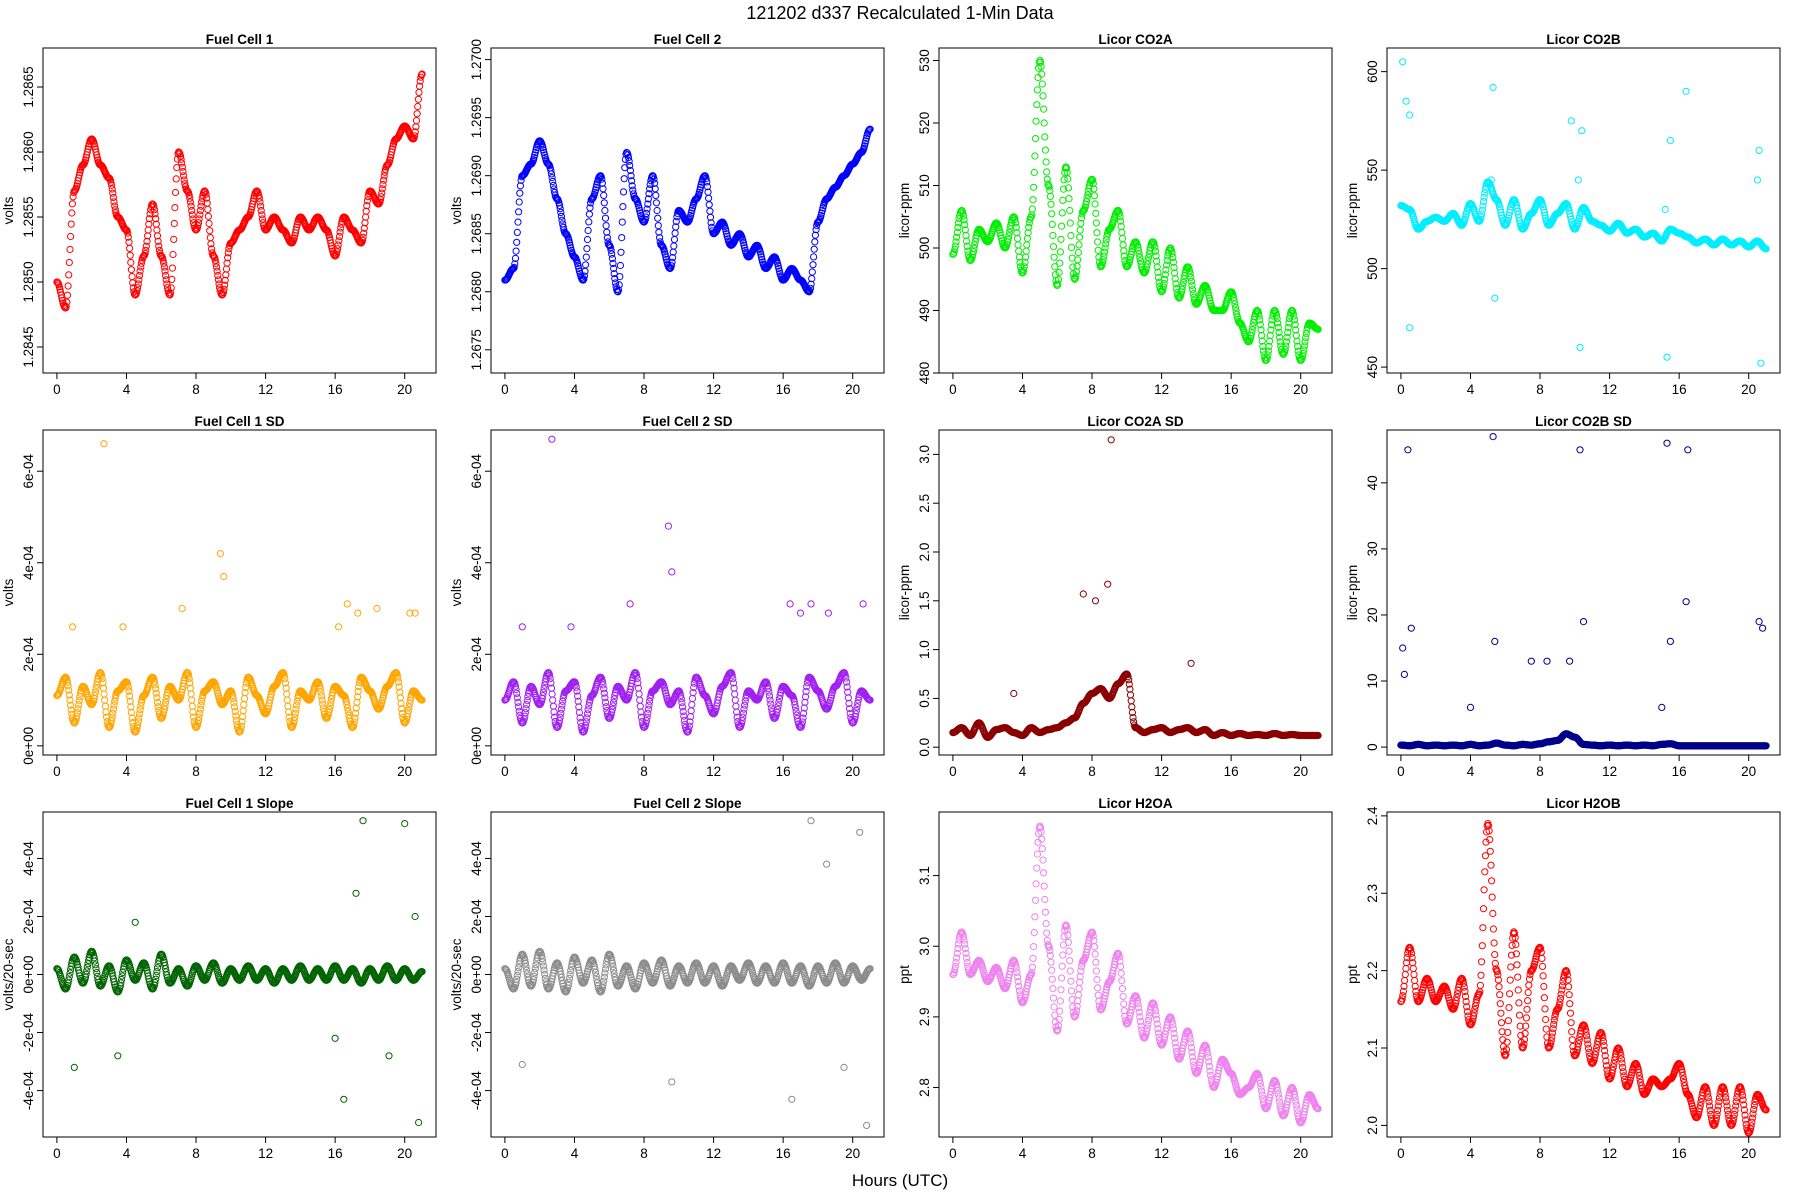 This screenshot has width=1800, height=1200. I want to click on panel-title: Fuel Cell 1, so click(240, 39).